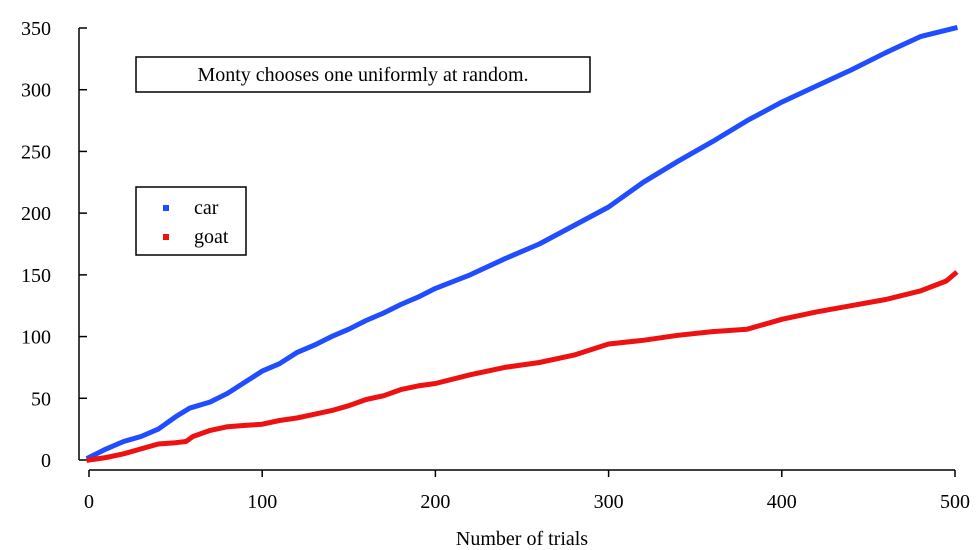  I want to click on y-tick-label: 300, so click(36, 91).